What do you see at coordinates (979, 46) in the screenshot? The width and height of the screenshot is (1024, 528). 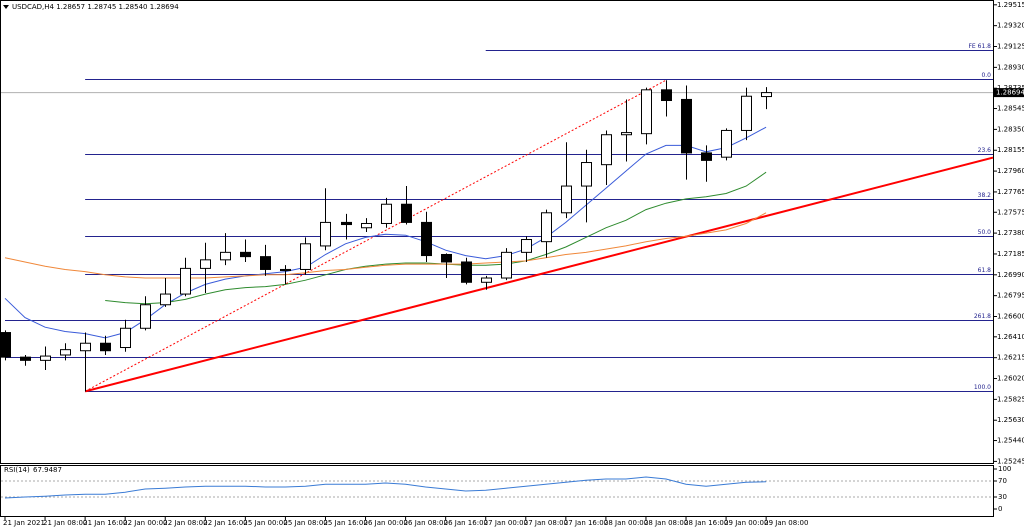 I see `fib-label: FE 61.8` at bounding box center [979, 46].